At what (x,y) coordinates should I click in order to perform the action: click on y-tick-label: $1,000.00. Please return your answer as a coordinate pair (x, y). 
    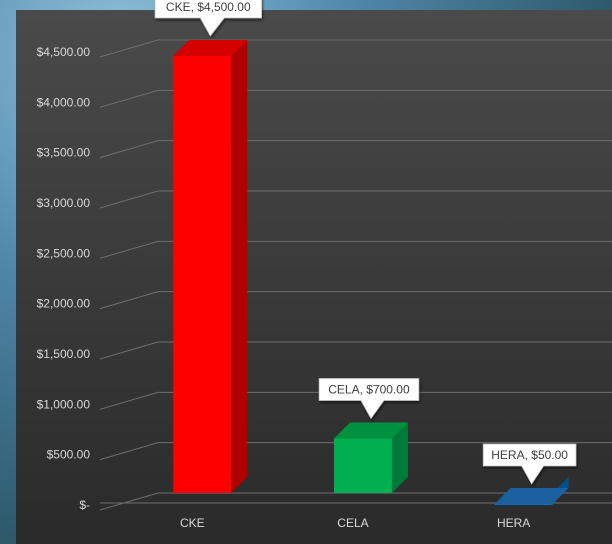
    Looking at the image, I should click on (64, 404).